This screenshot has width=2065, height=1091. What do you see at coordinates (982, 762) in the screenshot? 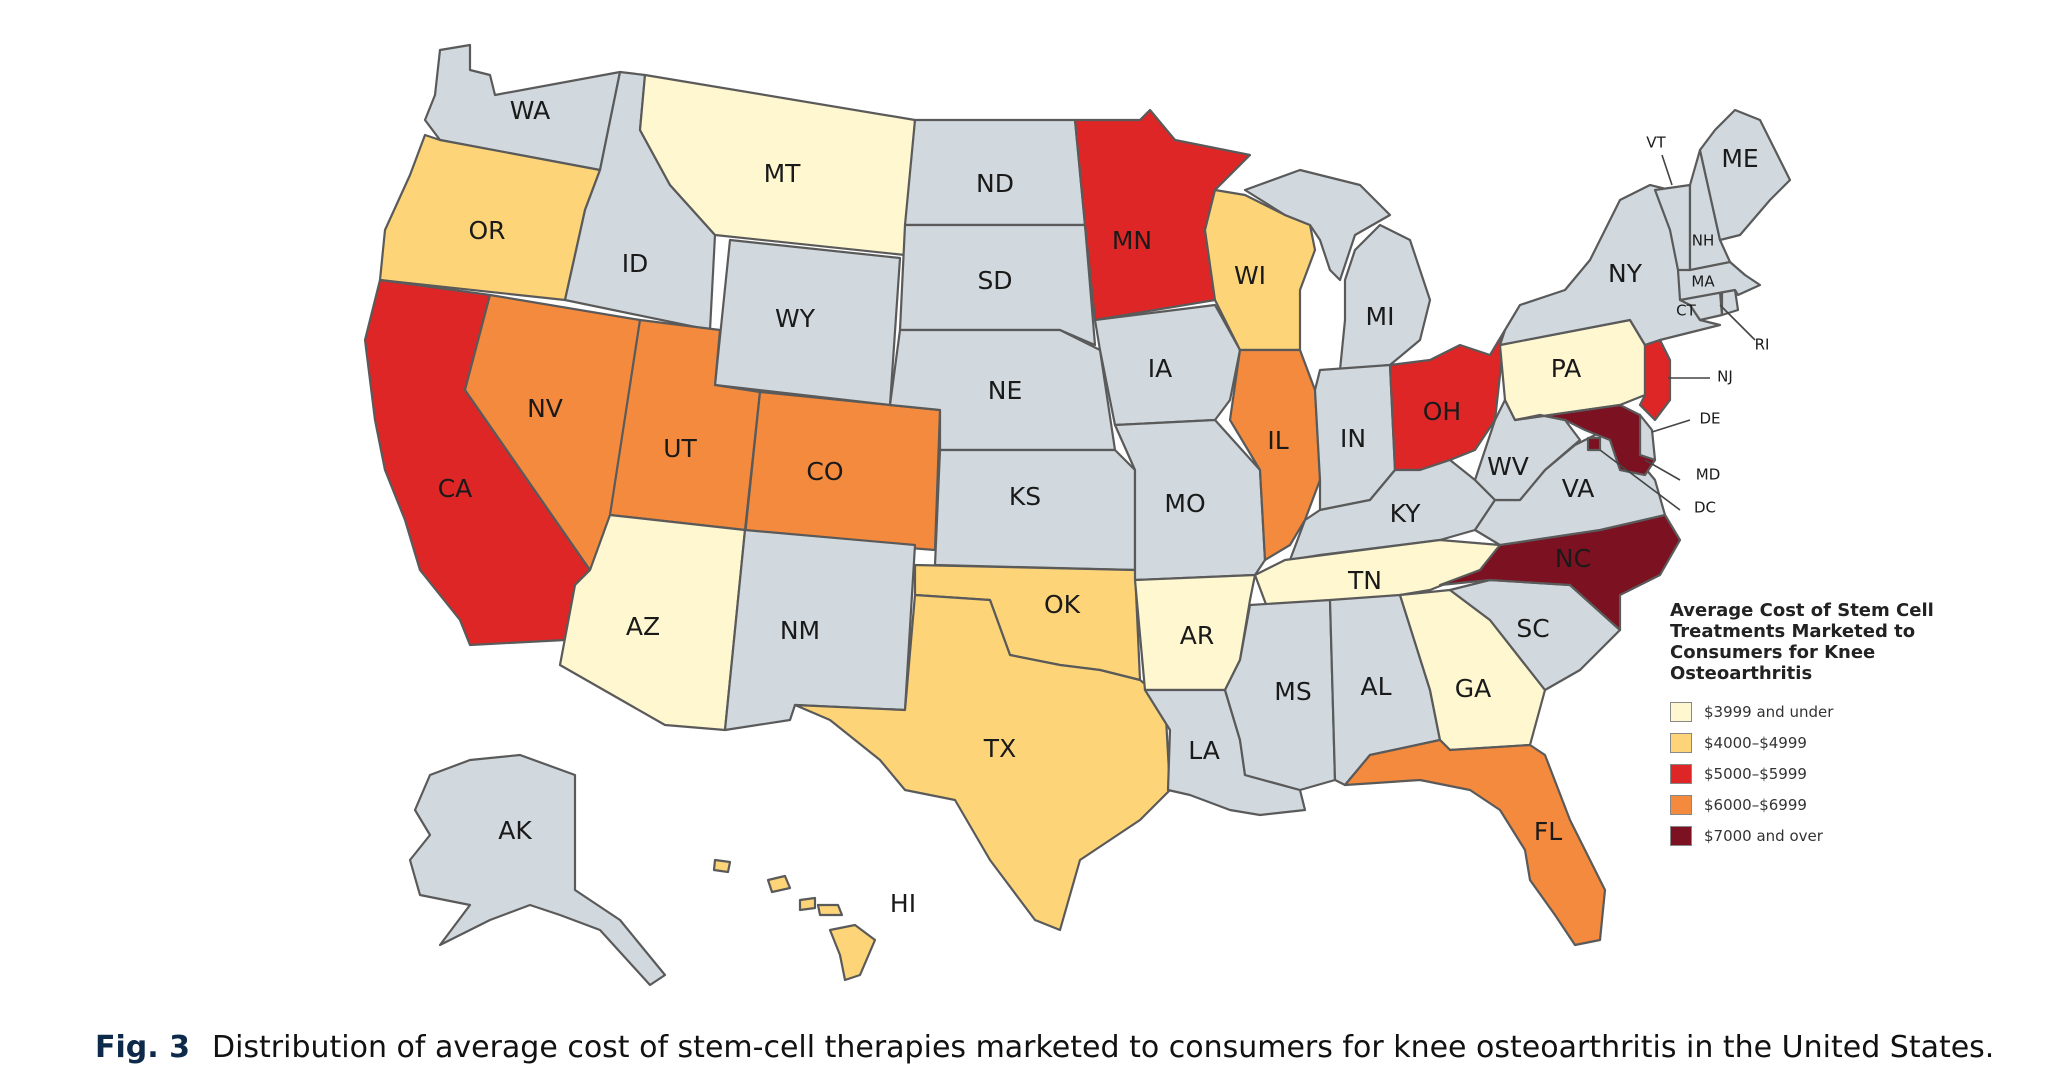
I see `state-TX` at bounding box center [982, 762].